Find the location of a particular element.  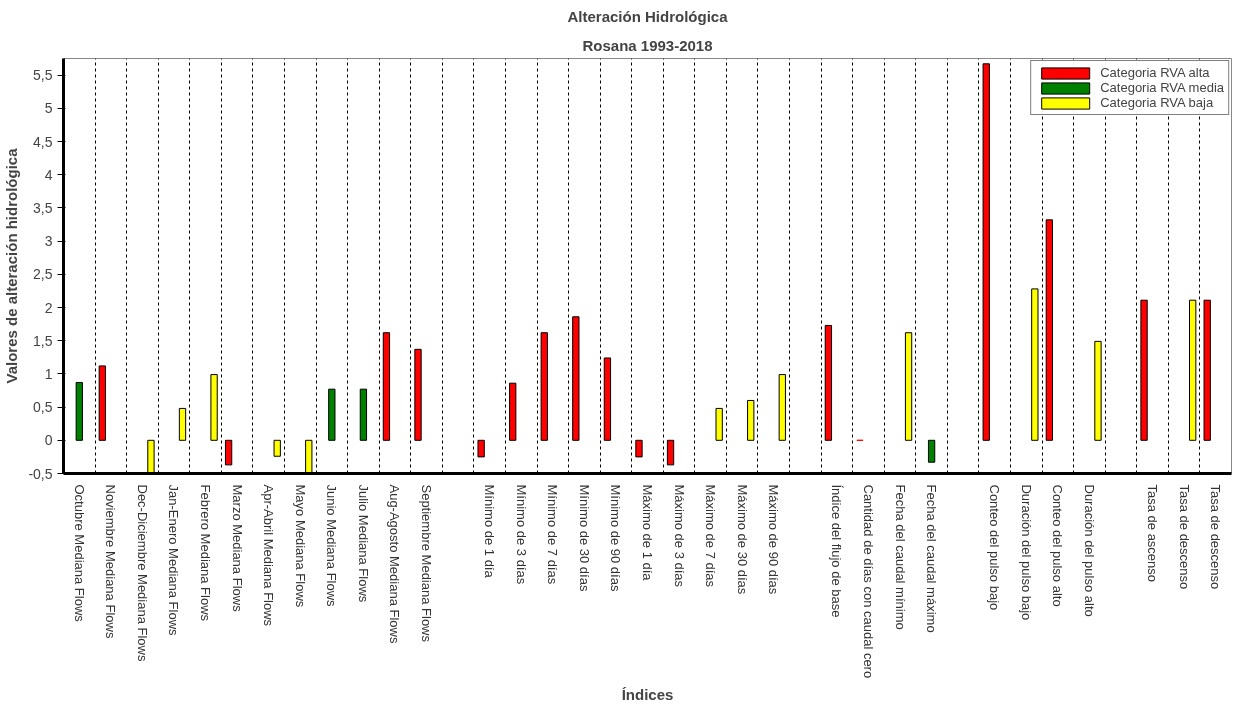

chart-title: Alteración Hidrológica is located at coordinates (648, 16).